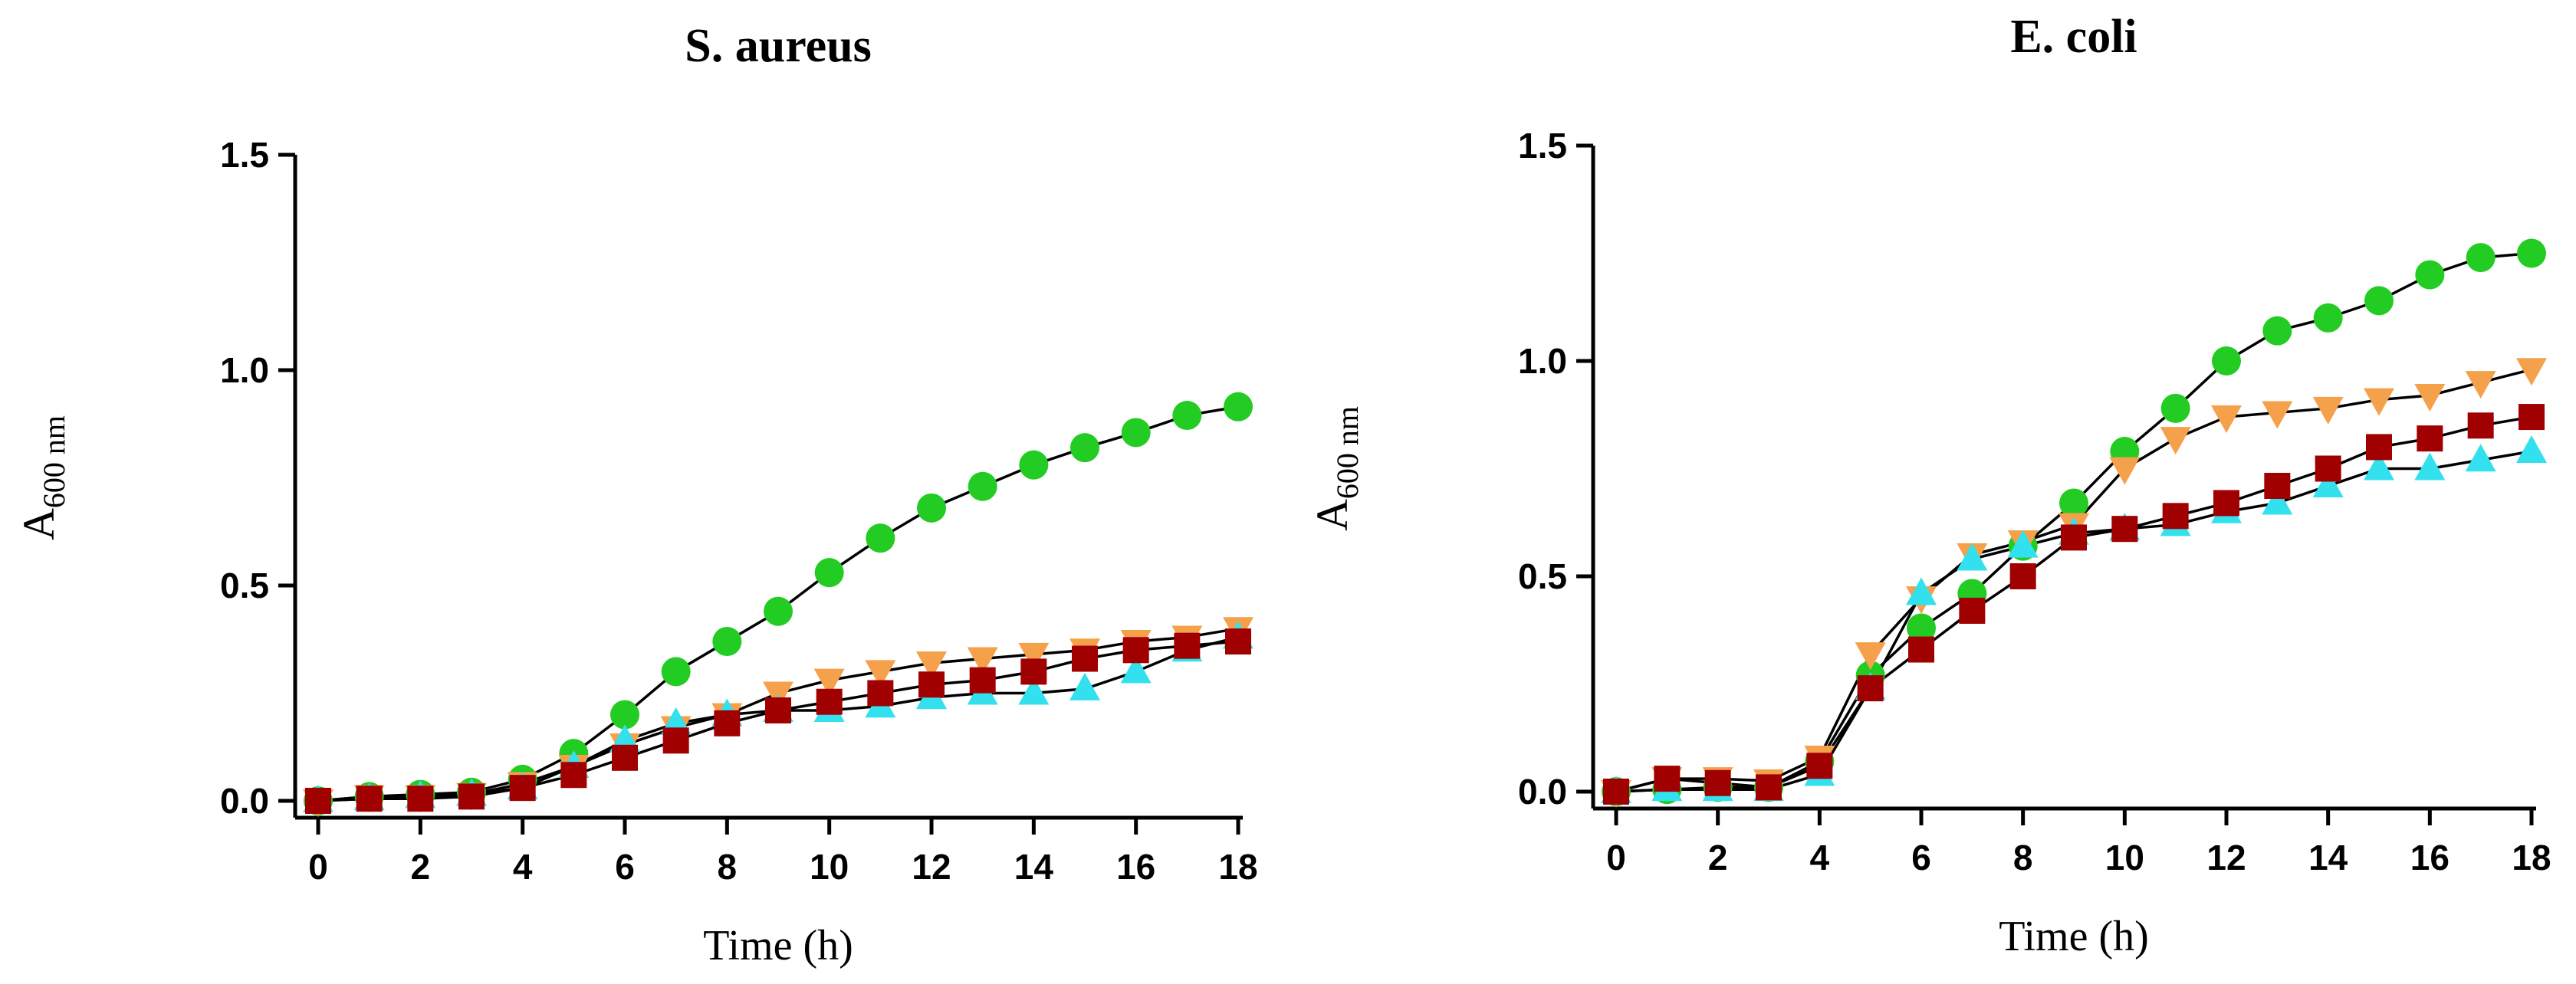  I want to click on series-markers-darkred, so click(2074, 604).